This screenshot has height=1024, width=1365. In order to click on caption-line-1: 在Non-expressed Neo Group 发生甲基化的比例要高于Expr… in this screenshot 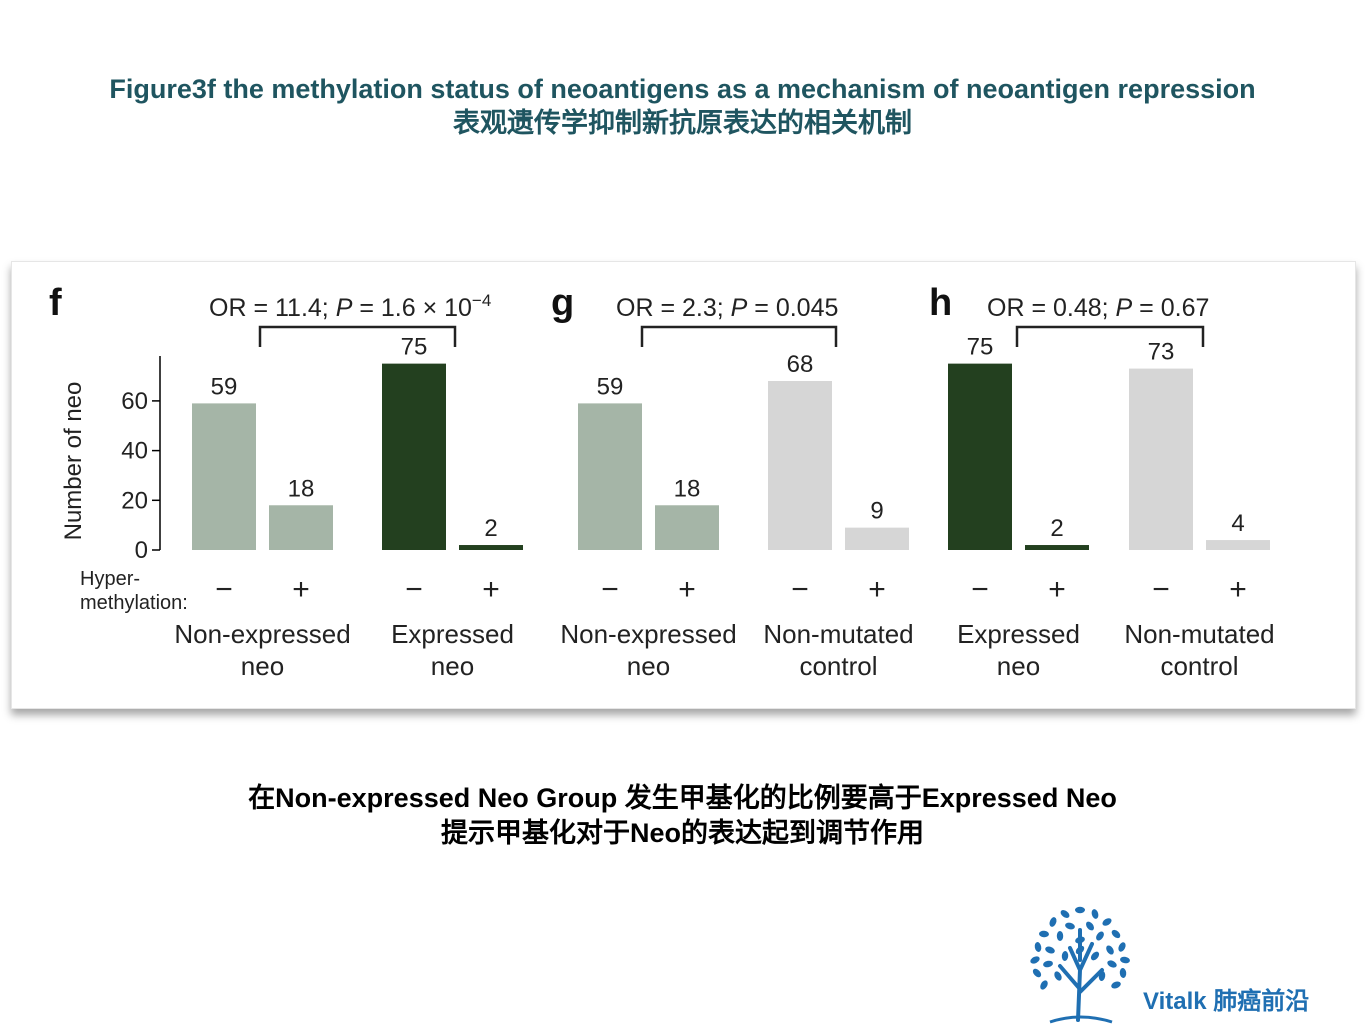, I will do `click(682, 798)`.